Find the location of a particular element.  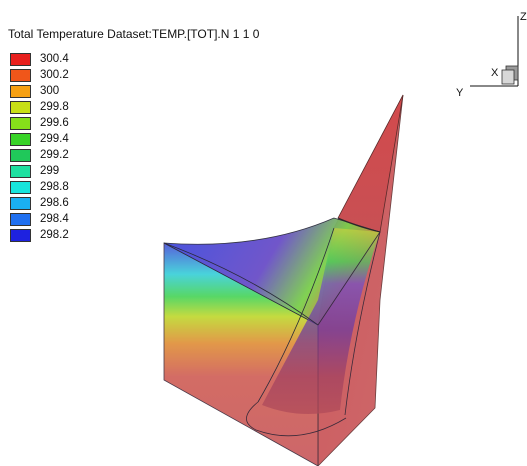

legend-label: 299 is located at coordinates (50, 171).